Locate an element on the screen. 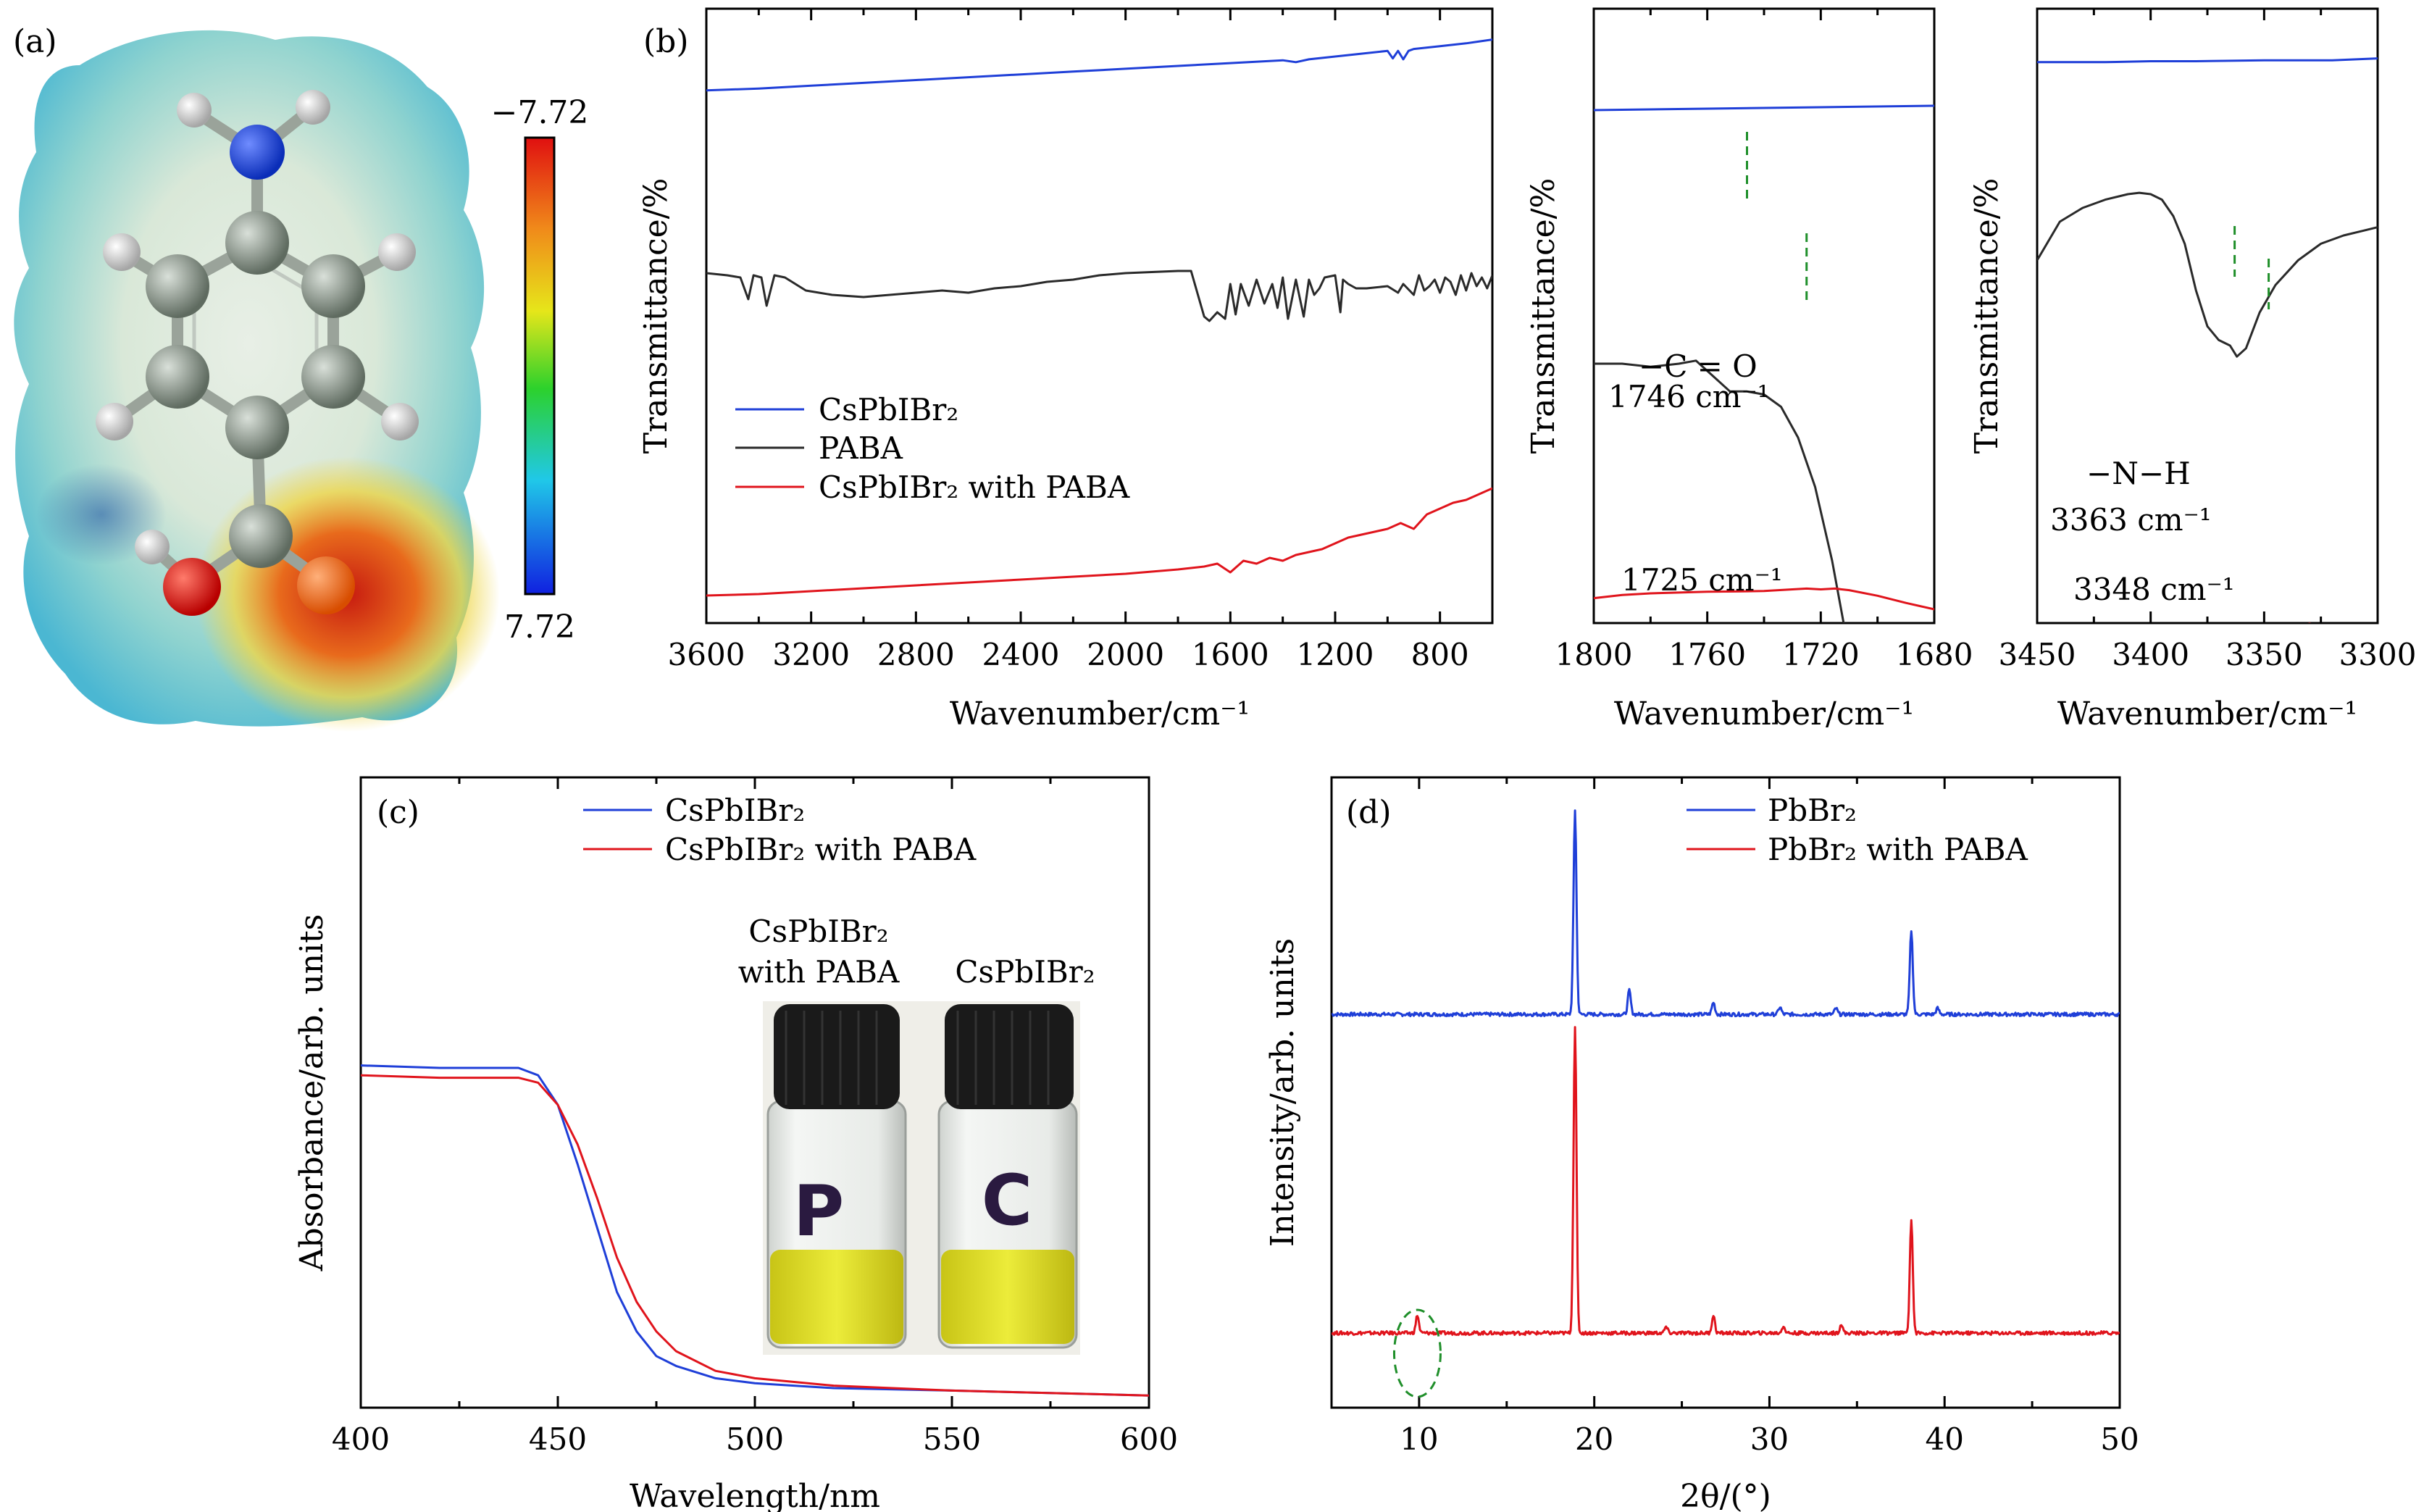 The height and width of the screenshot is (1512, 2424). series-line-b-inset1-cspbibr is located at coordinates (1764, 108).